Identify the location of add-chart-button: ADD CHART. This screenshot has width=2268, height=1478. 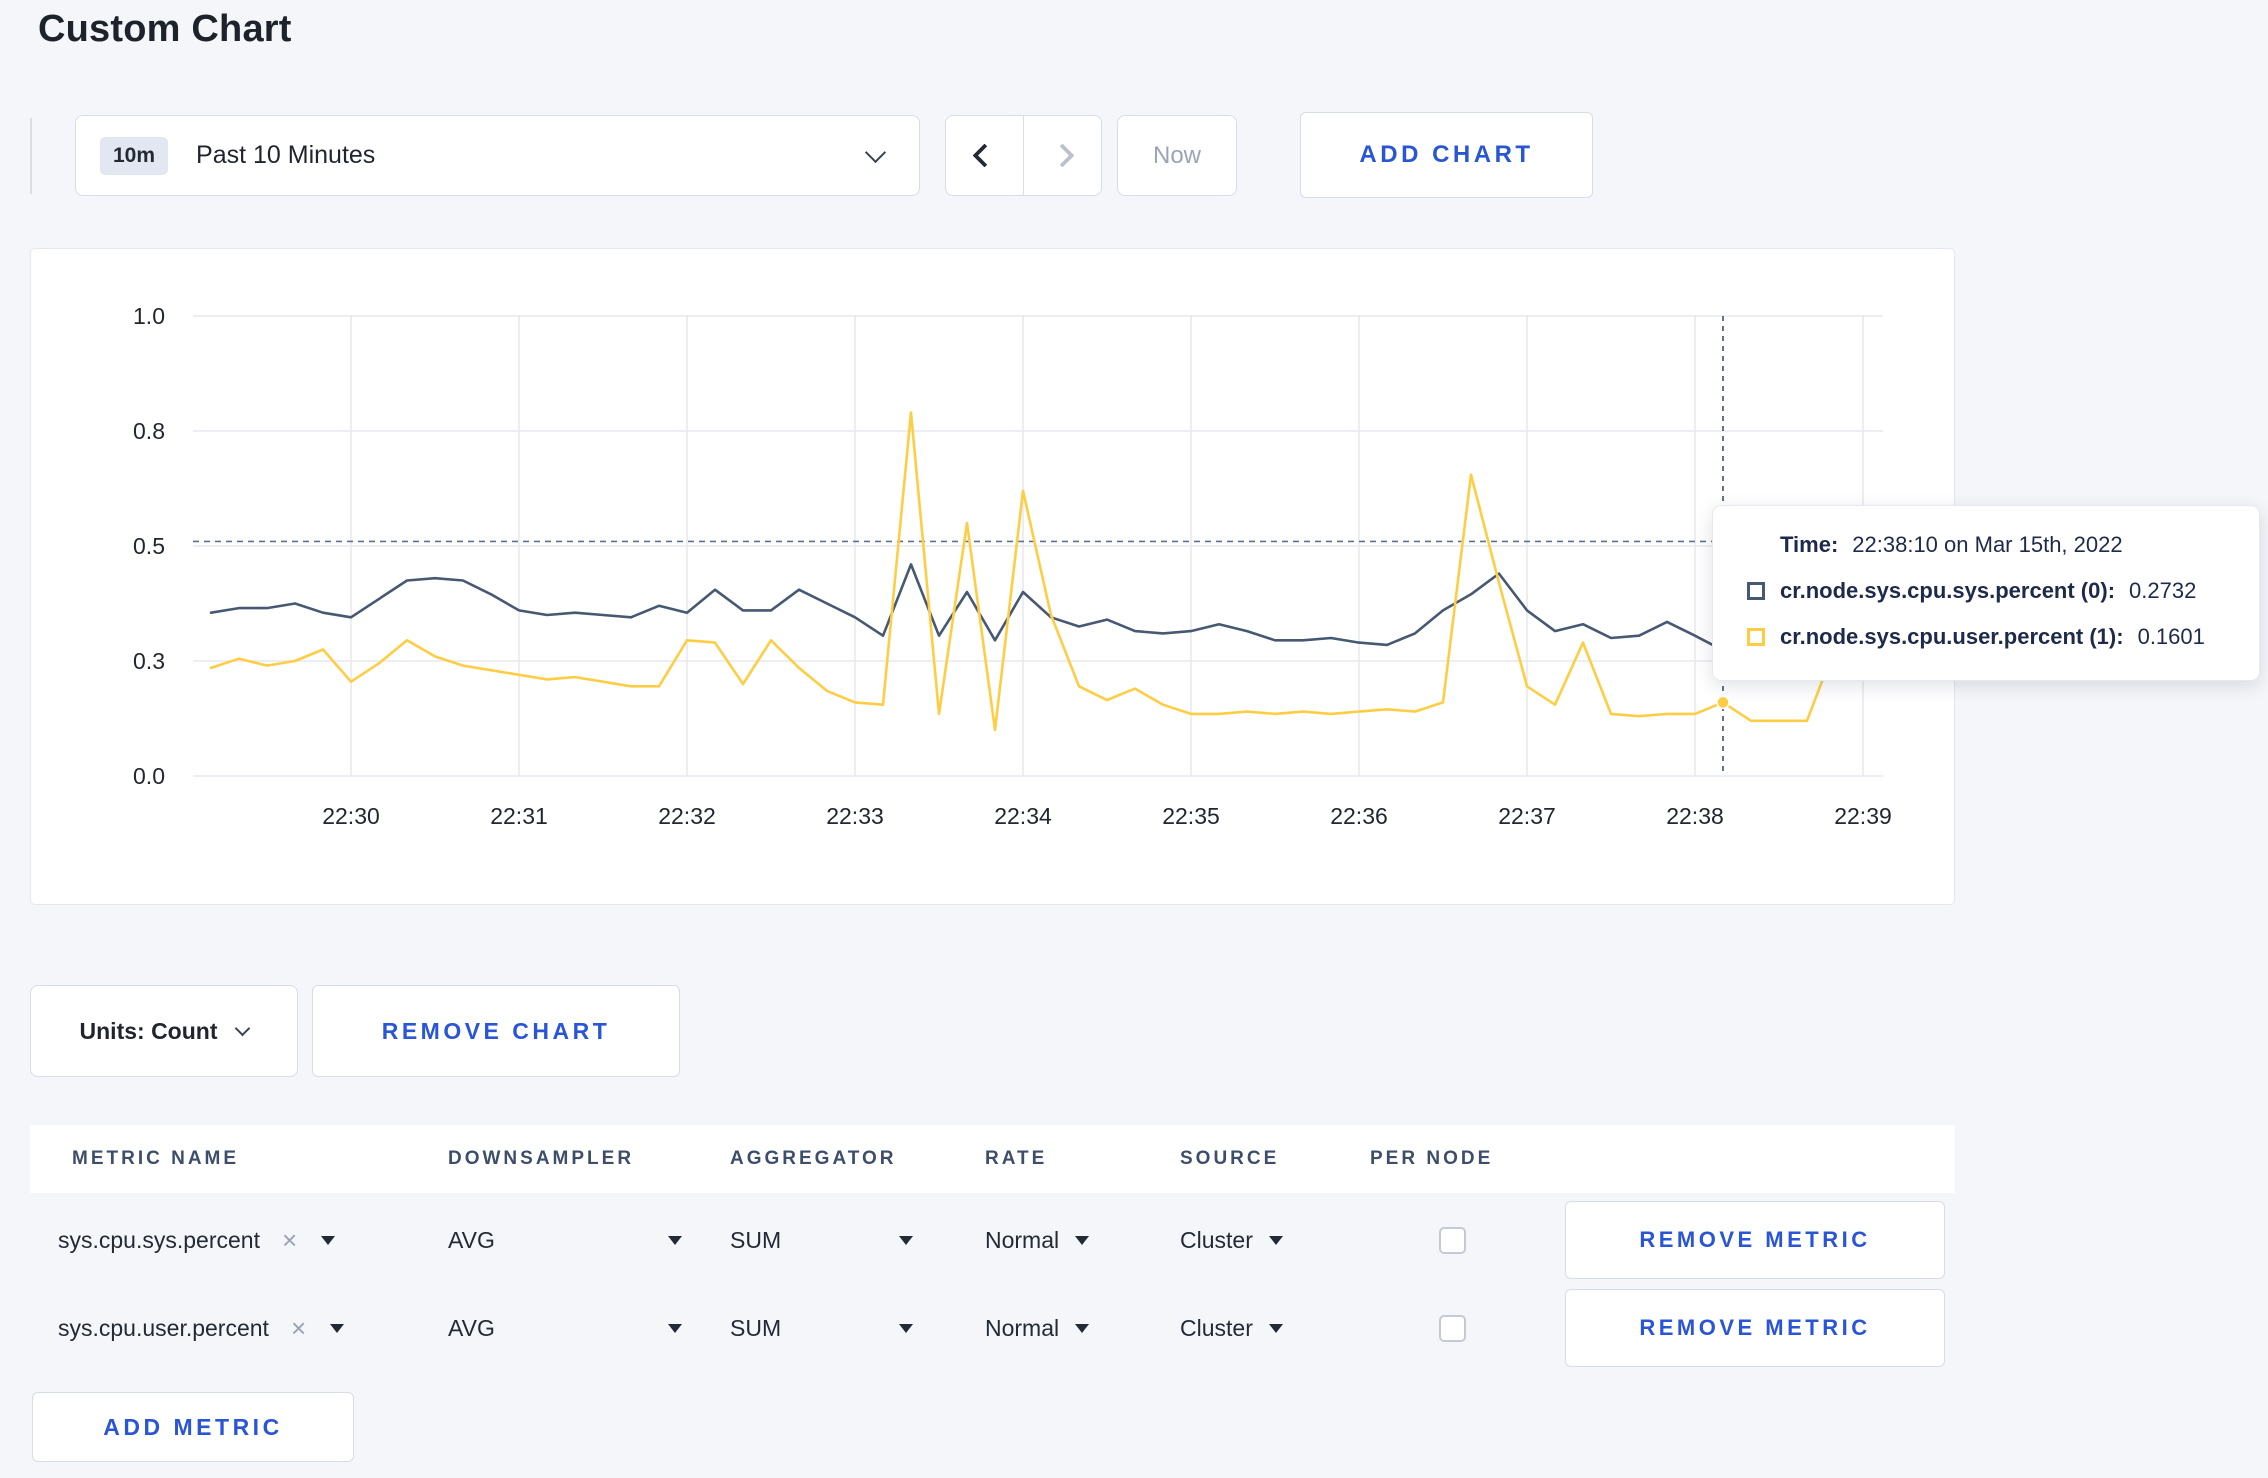
(1446, 155).